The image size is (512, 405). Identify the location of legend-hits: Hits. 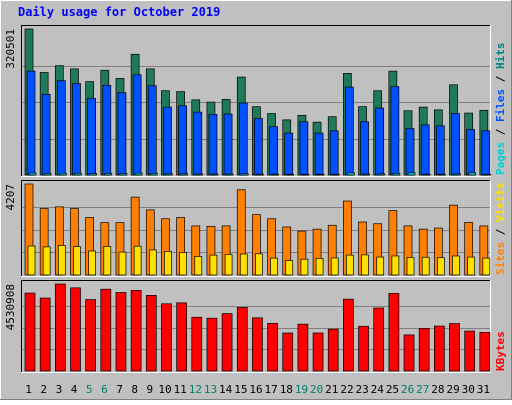
(500, 56).